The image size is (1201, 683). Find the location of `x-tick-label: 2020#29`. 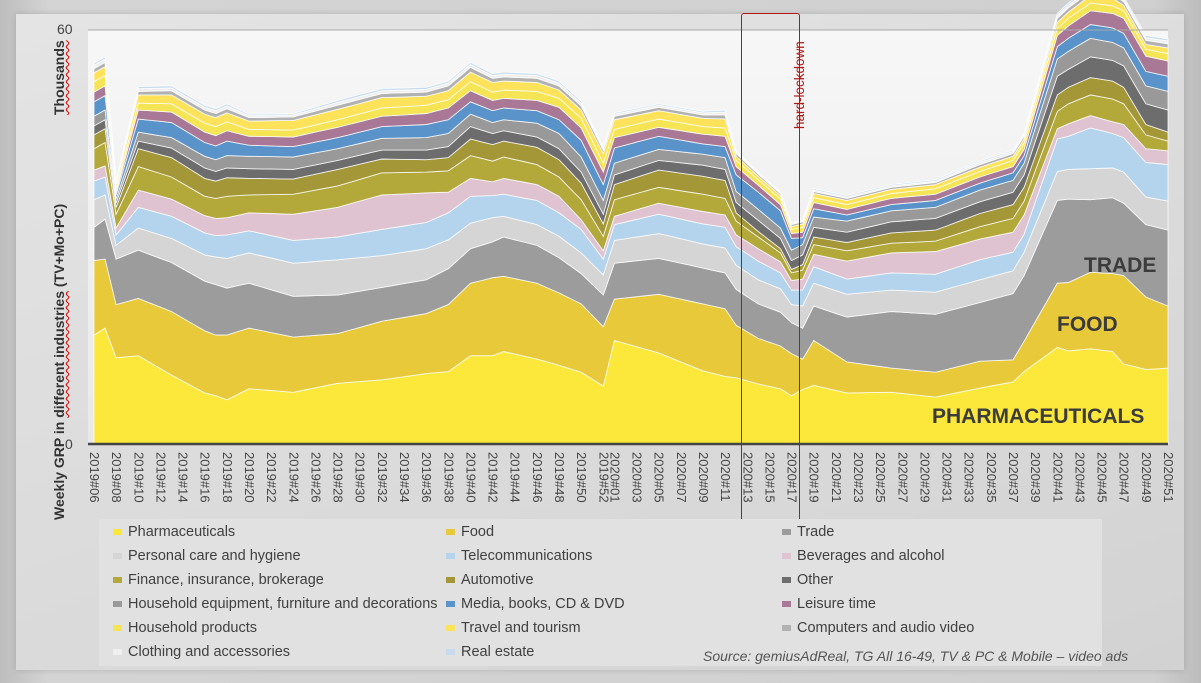

x-tick-label: 2020#29 is located at coordinates (924, 477).